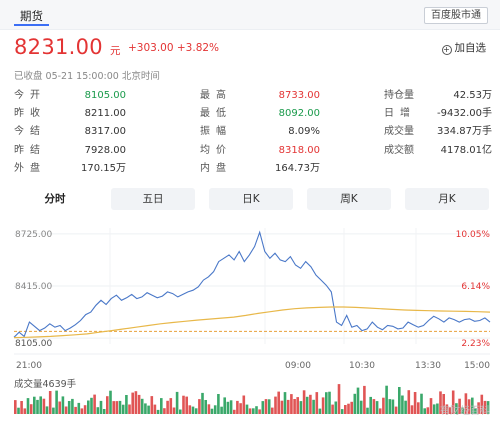  What do you see at coordinates (33, 344) in the screenshot?
I see `y-tick-left: 8105.00` at bounding box center [33, 344].